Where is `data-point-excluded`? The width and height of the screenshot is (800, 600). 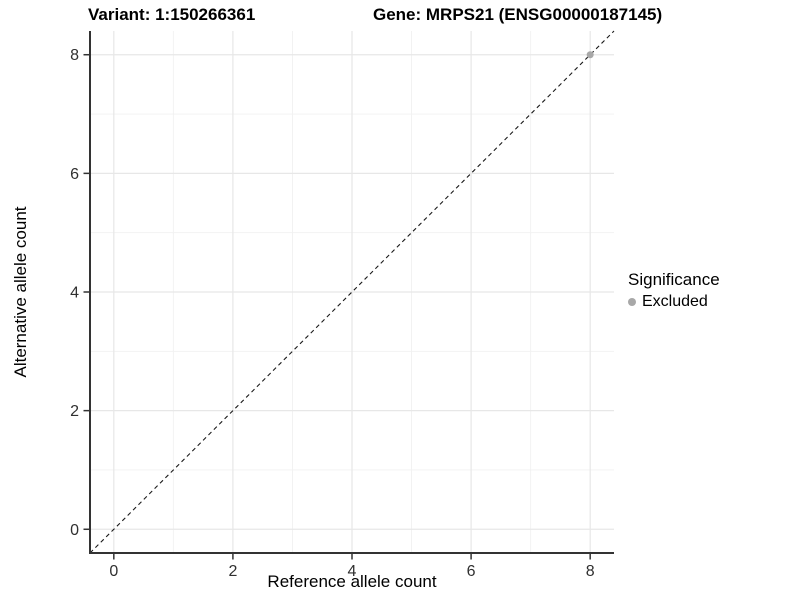 data-point-excluded is located at coordinates (590, 55).